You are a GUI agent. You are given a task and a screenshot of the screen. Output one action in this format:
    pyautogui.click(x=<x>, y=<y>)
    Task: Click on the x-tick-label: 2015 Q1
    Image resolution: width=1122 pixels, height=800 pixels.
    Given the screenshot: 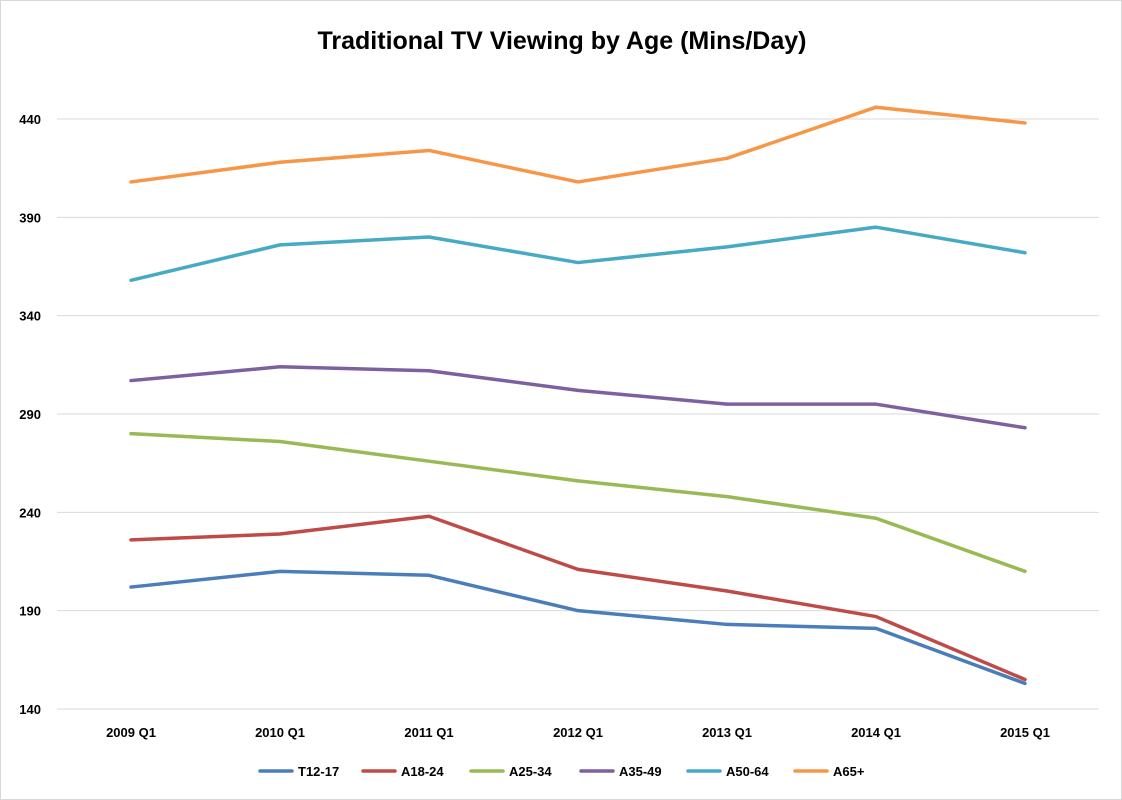 What is the action you would take?
    pyautogui.click(x=1025, y=732)
    